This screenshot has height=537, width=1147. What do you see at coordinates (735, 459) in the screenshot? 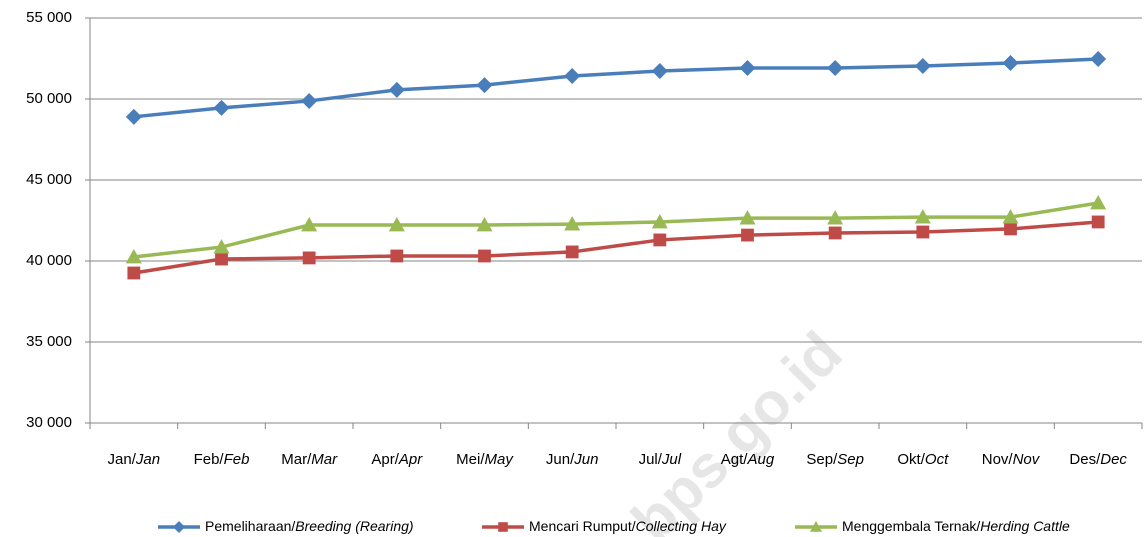
I see `label-part: Agt/` at bounding box center [735, 459].